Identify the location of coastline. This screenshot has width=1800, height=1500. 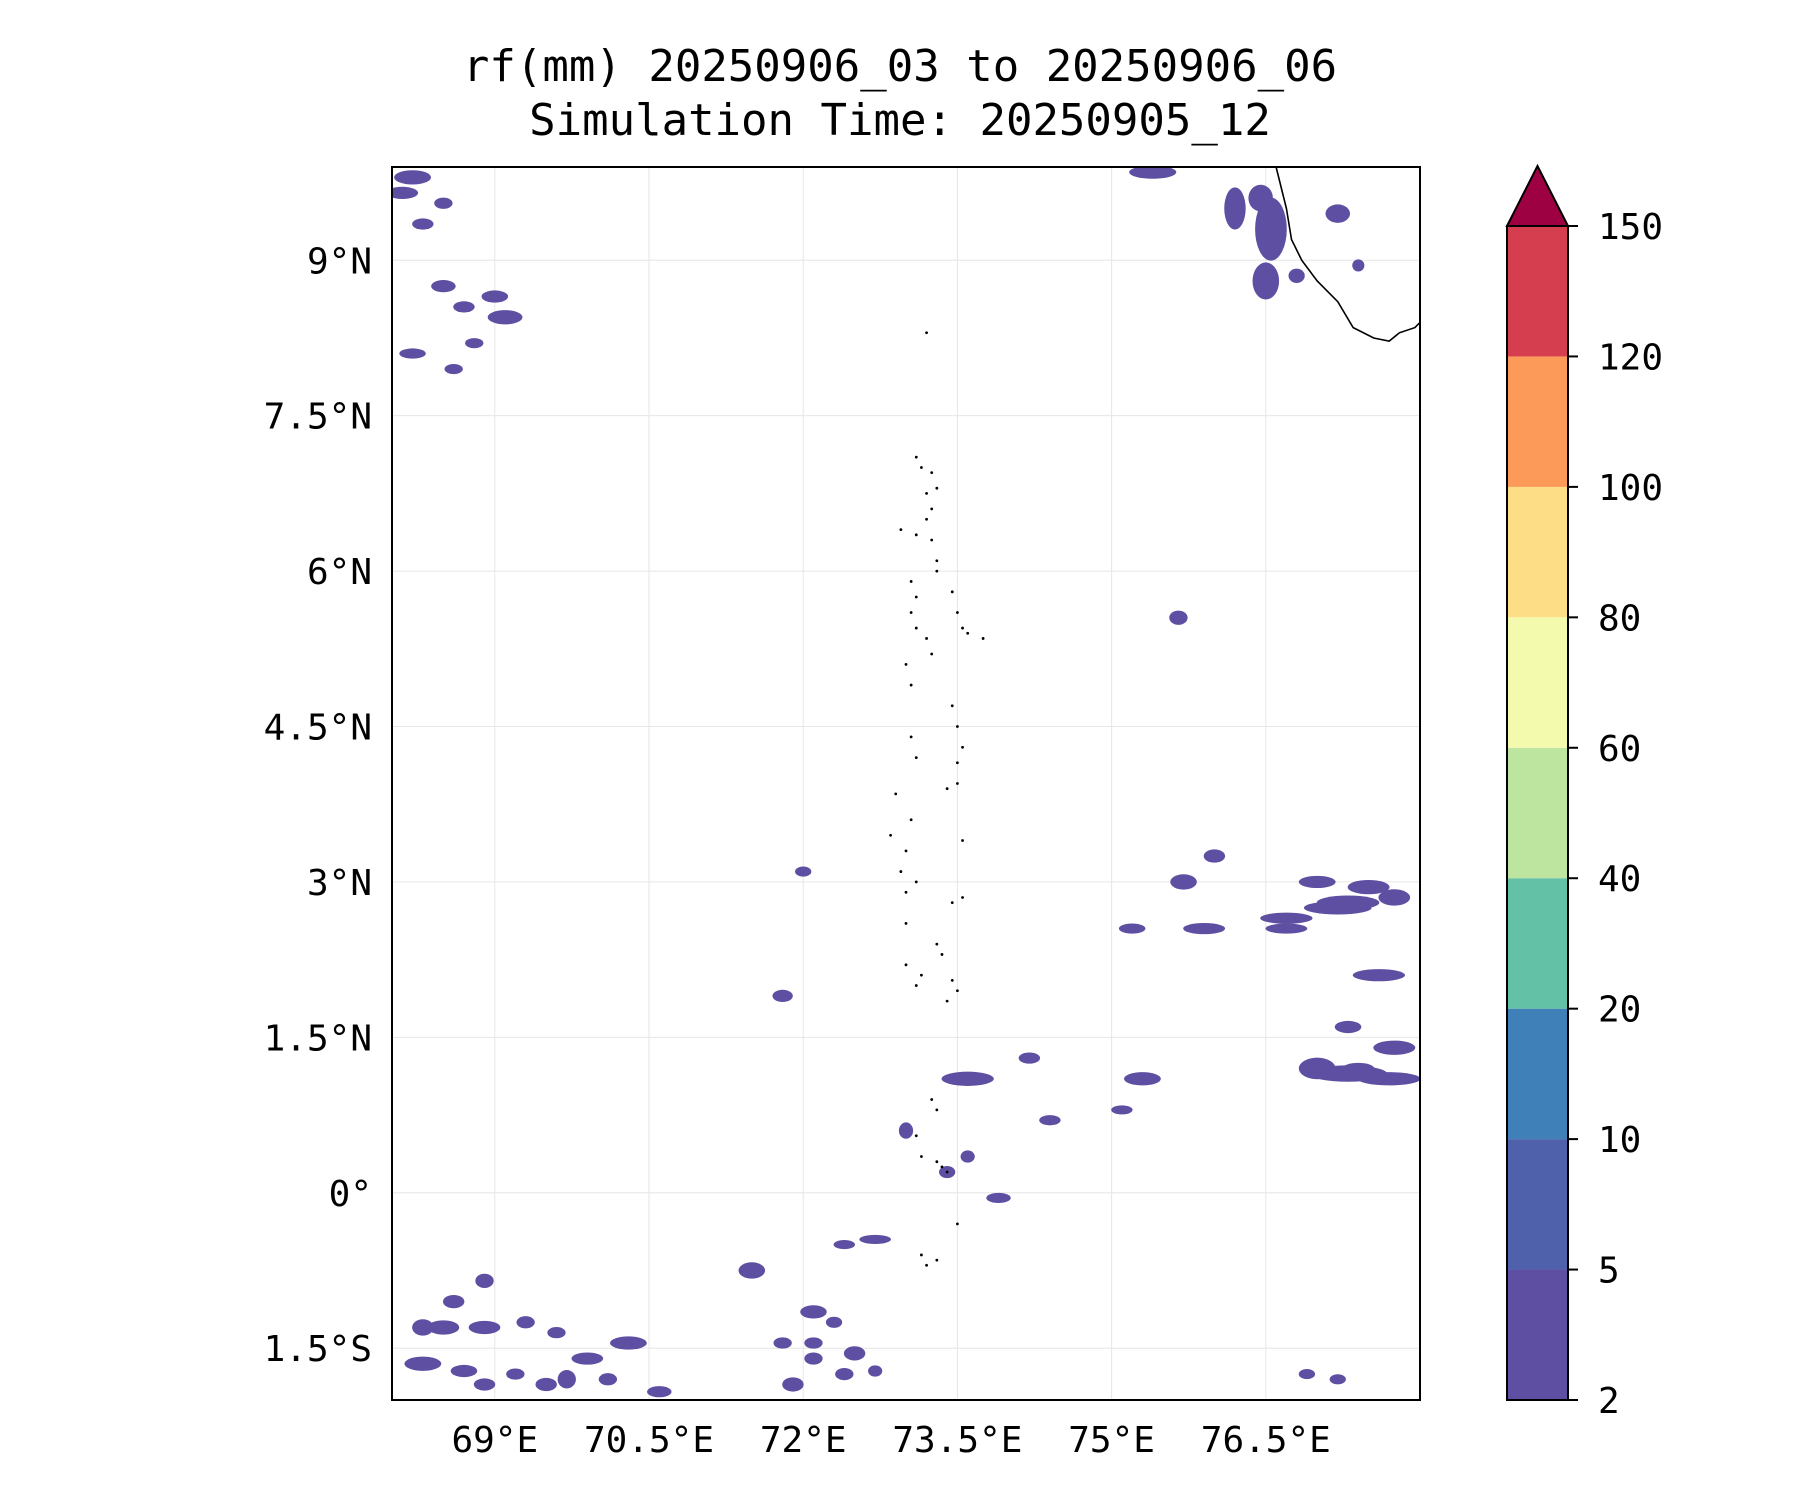
(1347, 254).